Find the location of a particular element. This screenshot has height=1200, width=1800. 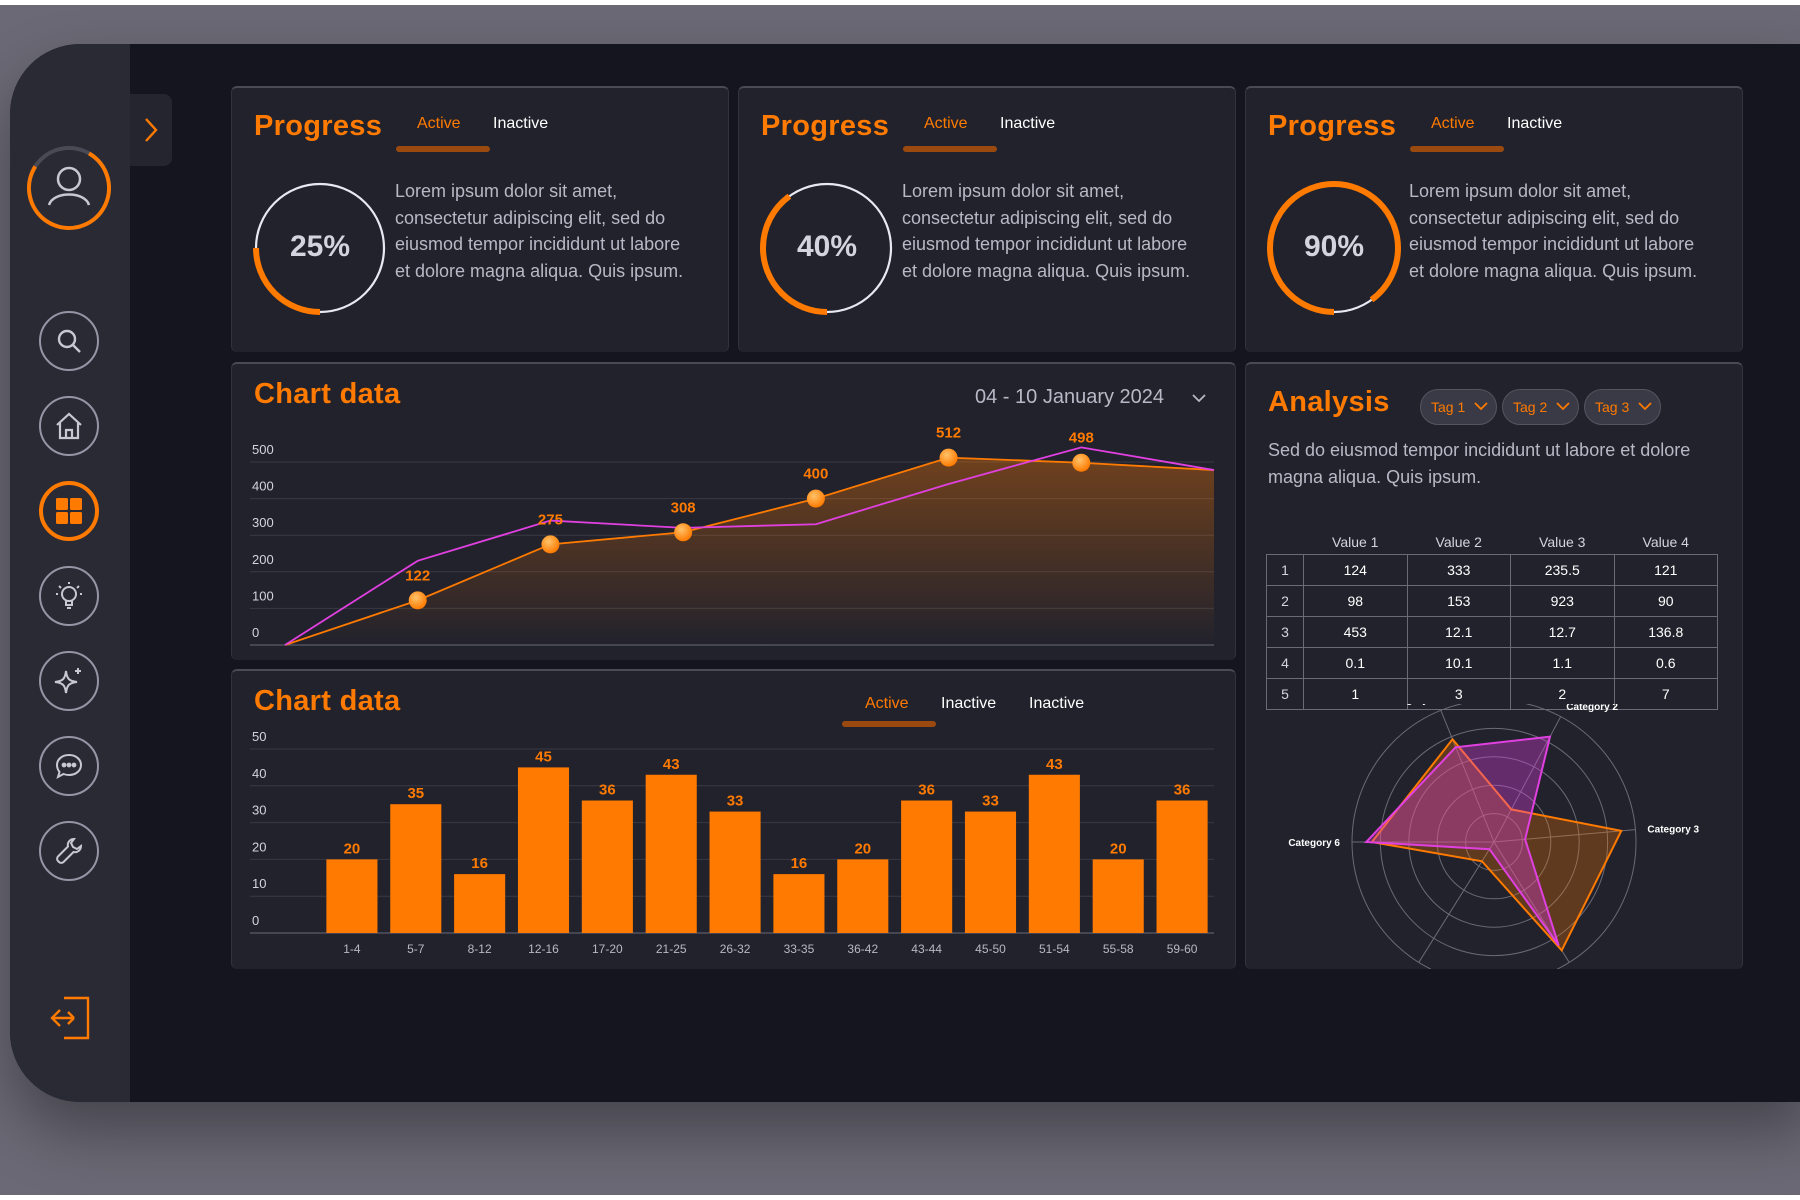

y-tick-label: 30 is located at coordinates (259, 810).